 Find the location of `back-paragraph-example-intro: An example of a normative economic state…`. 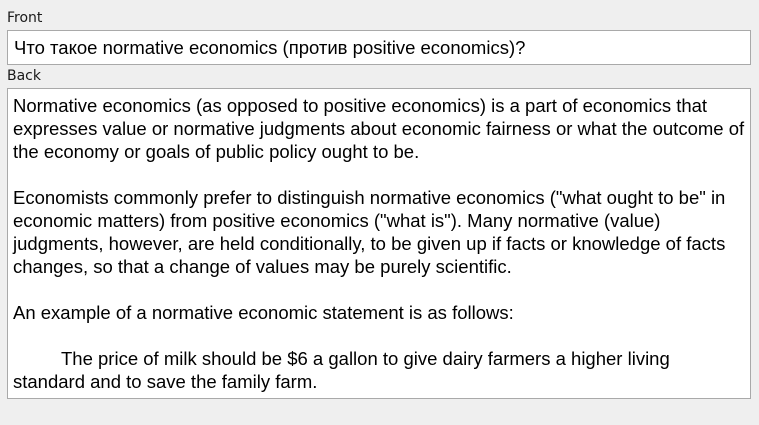

back-paragraph-example-intro: An example of a normative economic state… is located at coordinates (263, 312).